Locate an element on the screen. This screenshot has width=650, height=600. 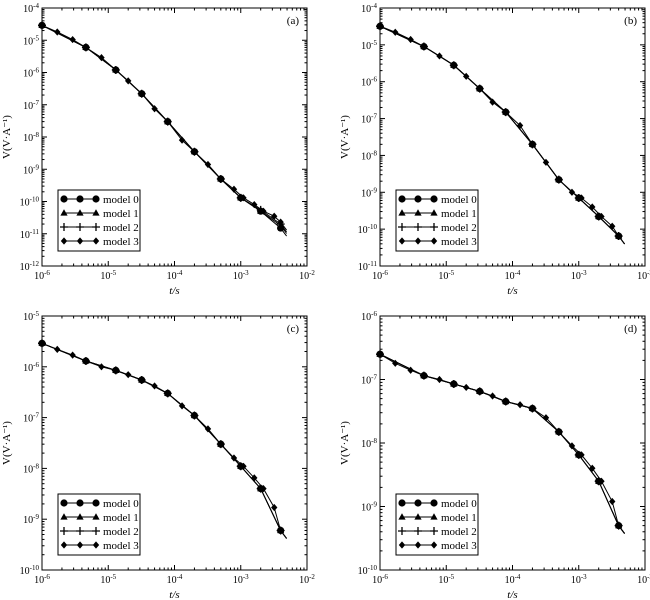
x-tick-label: 10⁻⁵ is located at coordinates (446, 275).